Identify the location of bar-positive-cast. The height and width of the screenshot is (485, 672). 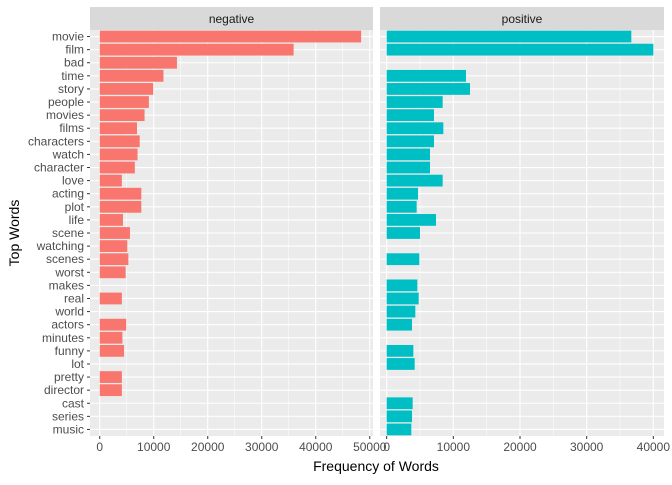
(399, 403).